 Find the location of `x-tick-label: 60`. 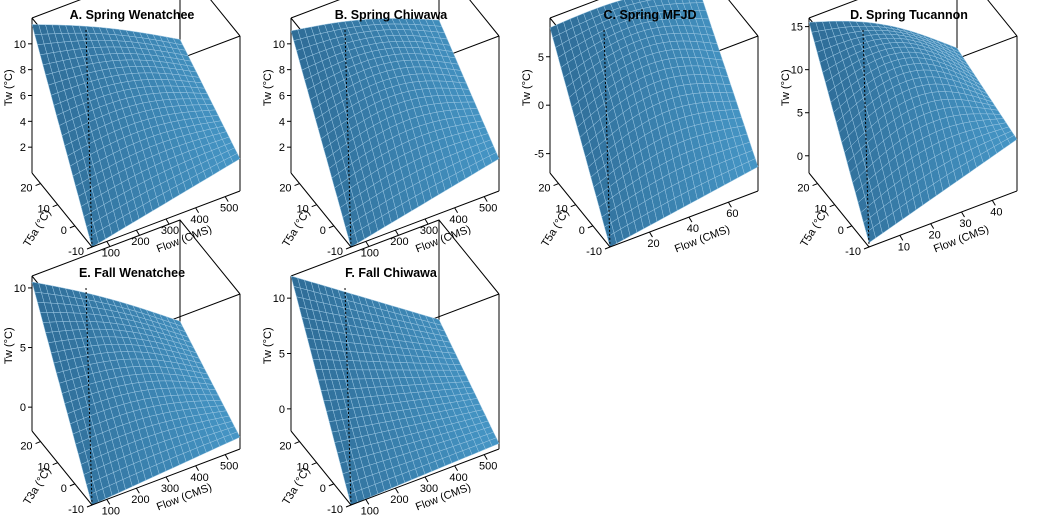

x-tick-label: 60 is located at coordinates (732, 214).